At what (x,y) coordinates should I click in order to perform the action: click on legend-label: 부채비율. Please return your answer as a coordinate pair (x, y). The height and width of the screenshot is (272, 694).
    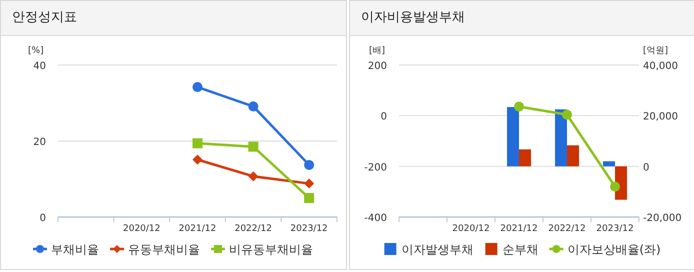
    Looking at the image, I should click on (75, 249).